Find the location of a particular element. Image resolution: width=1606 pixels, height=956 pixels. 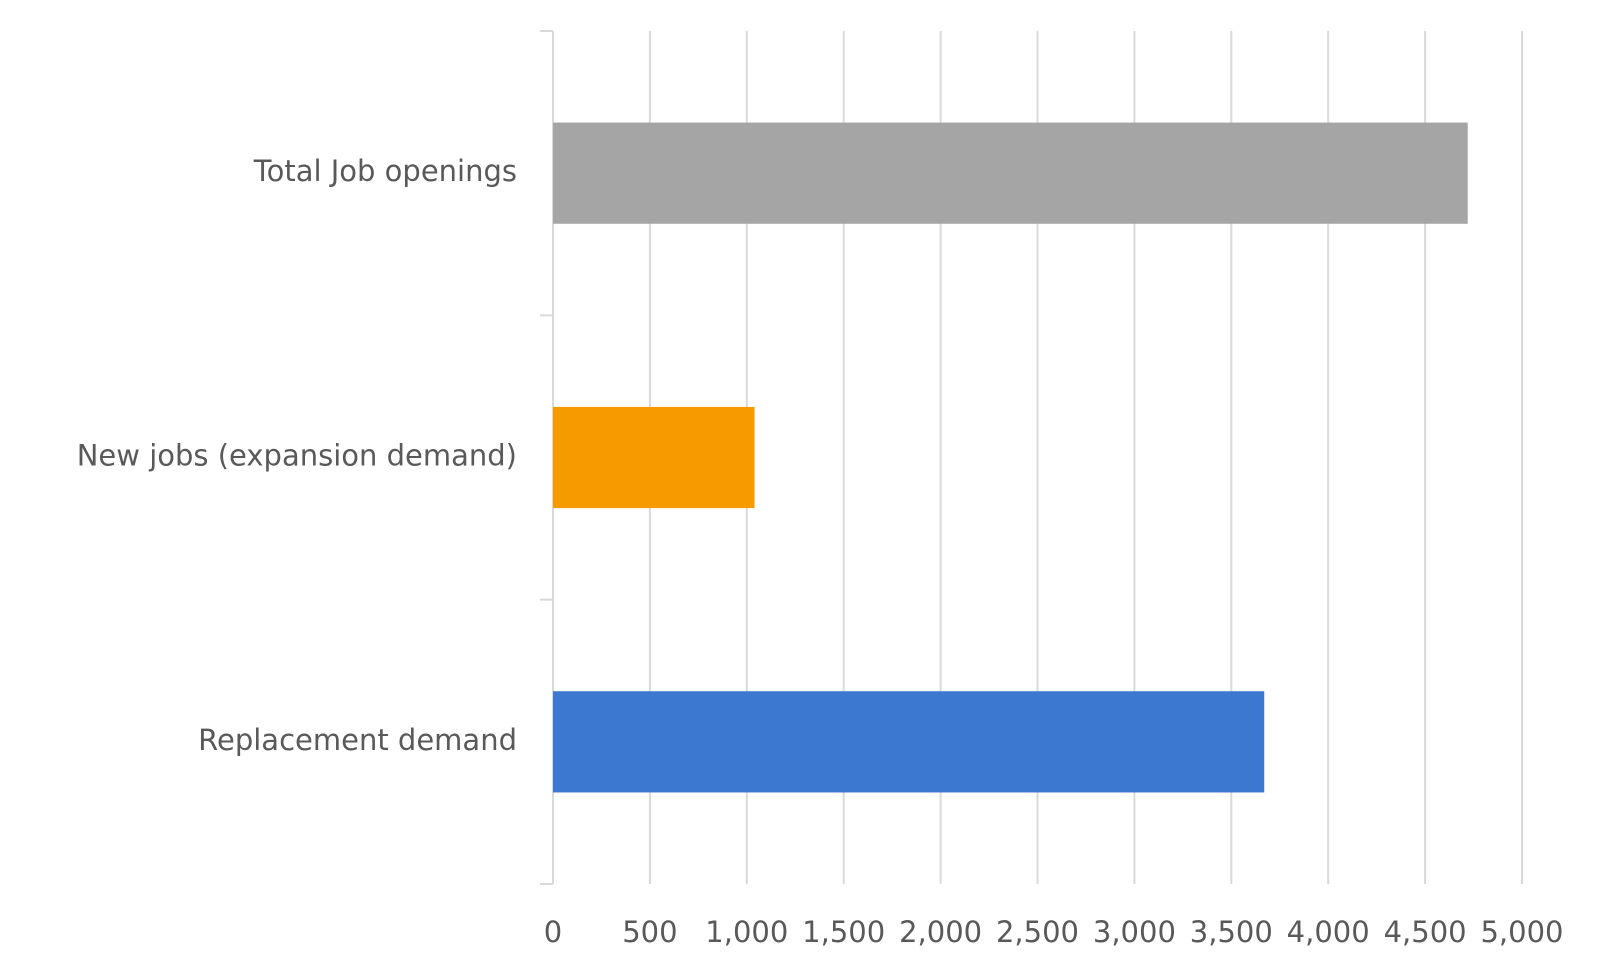

y-tick-label: Total Job openings is located at coordinates (385, 171).